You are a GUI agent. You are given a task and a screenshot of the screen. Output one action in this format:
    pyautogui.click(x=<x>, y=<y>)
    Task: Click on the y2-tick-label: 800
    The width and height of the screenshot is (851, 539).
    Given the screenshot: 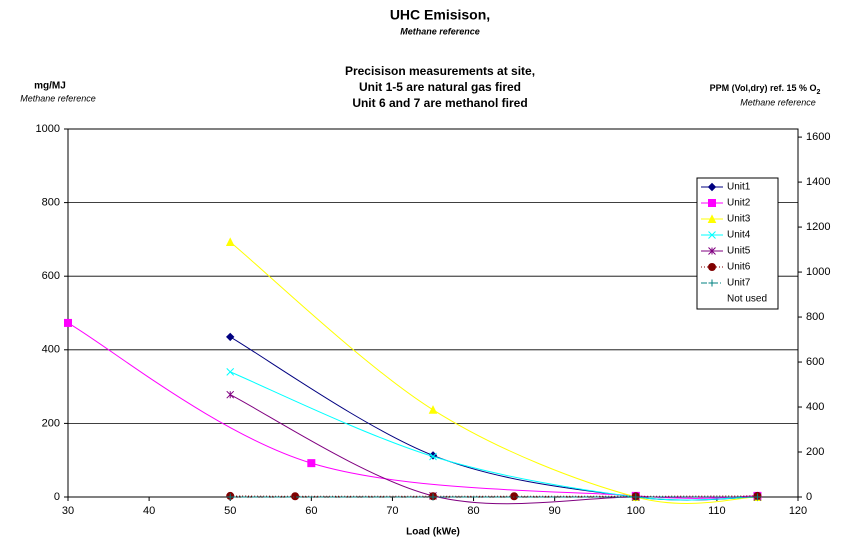 What is the action you would take?
    pyautogui.click(x=815, y=317)
    